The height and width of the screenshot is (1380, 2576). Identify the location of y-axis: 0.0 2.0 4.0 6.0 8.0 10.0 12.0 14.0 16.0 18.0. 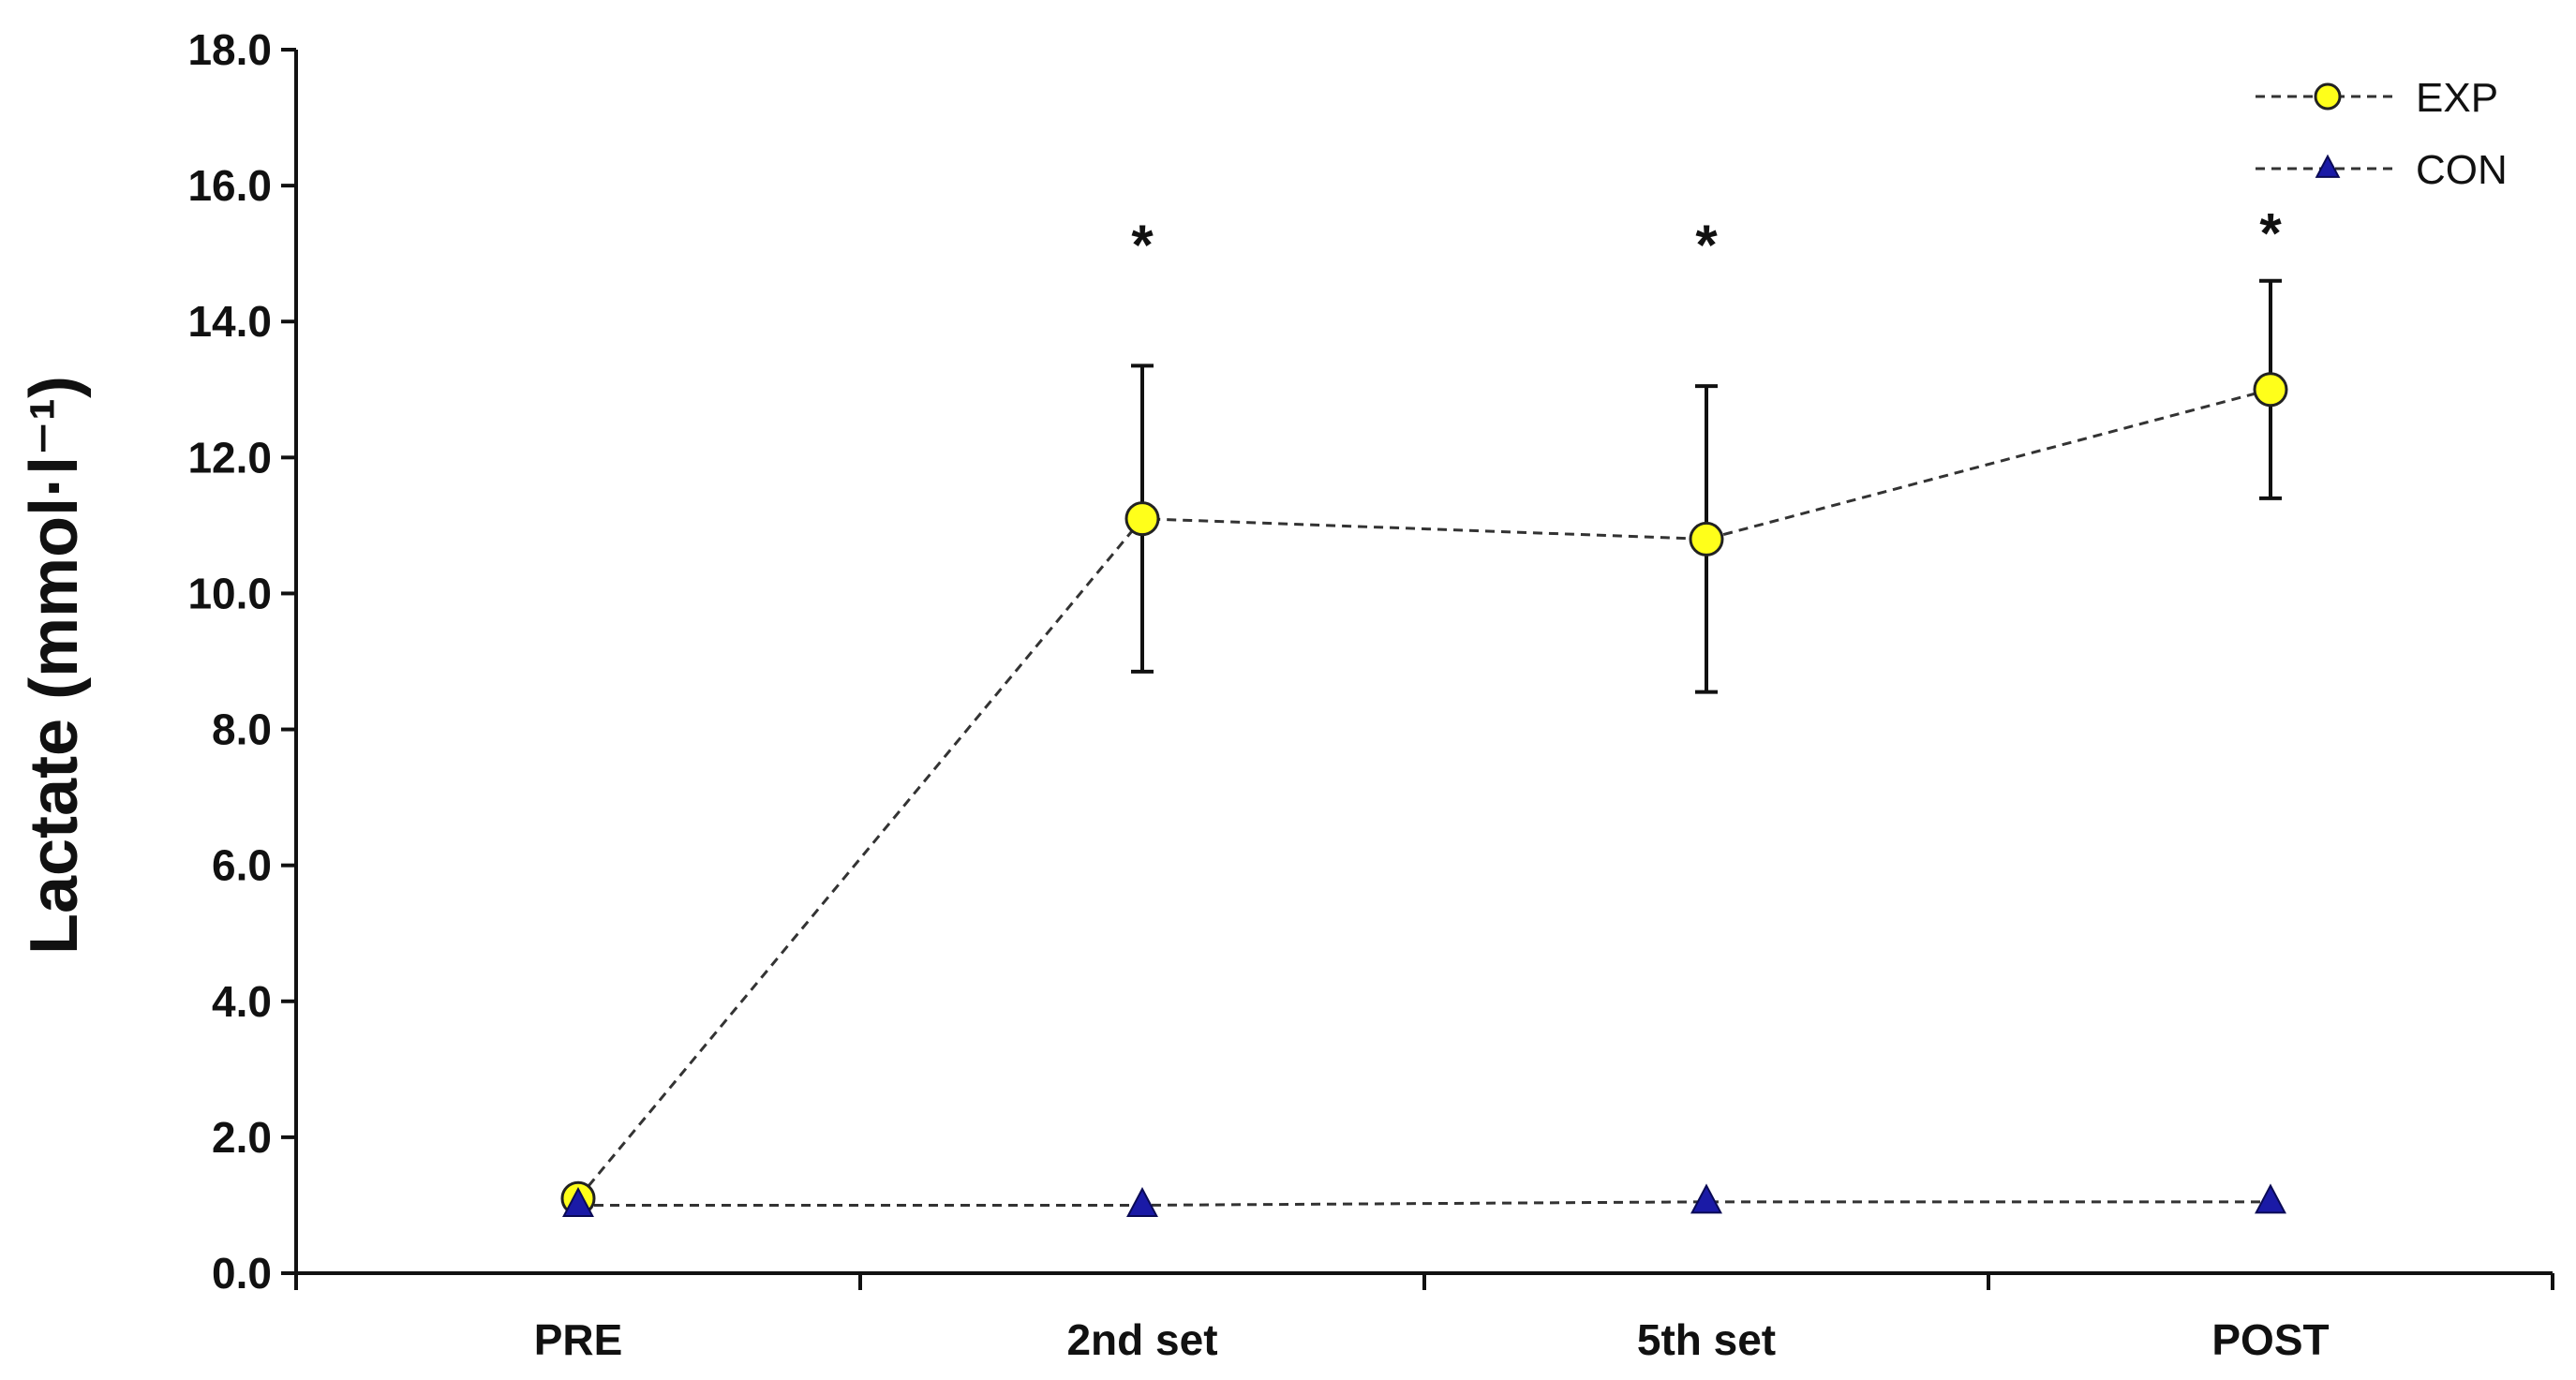
(242, 661).